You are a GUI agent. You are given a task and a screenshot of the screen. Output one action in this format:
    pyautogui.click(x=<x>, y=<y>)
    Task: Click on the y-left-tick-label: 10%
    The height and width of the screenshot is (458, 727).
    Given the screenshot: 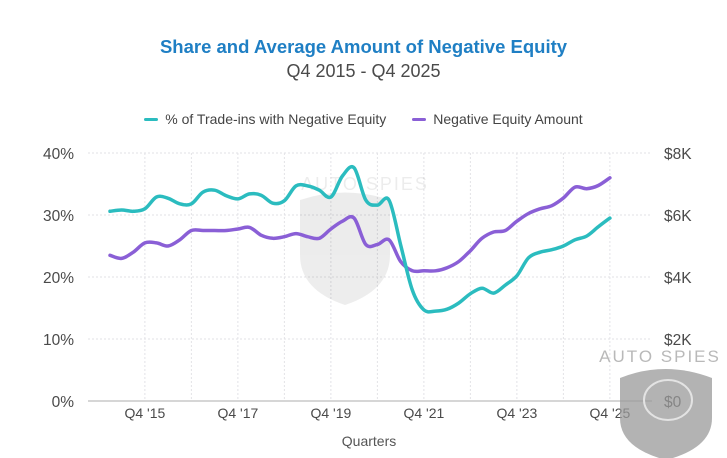 What is the action you would take?
    pyautogui.click(x=58, y=340)
    